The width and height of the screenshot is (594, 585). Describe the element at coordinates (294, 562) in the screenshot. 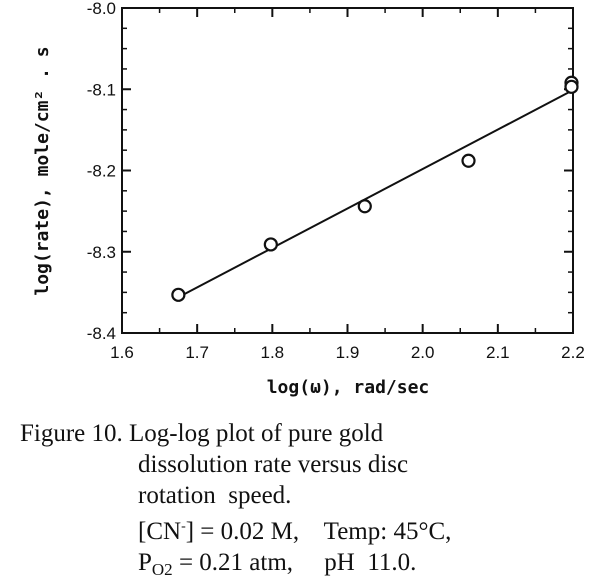

I see `po2-conditions: = 0.21 atm, pH 11.0.` at that location.